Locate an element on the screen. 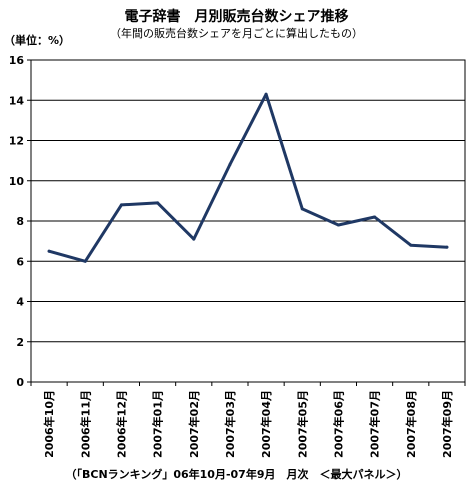  y-tick-label: 12 is located at coordinates (16, 141).